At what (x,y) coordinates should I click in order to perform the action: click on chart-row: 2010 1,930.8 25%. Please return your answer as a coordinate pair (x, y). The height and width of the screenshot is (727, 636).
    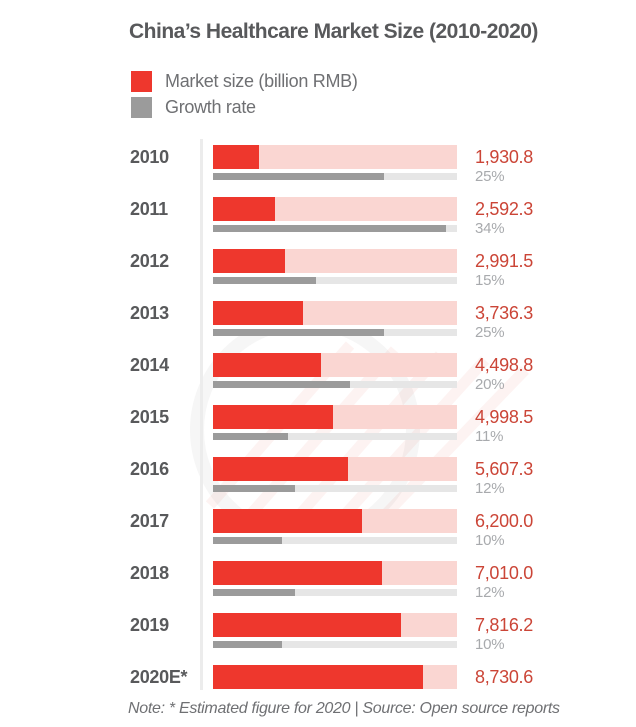
    Looking at the image, I should click on (318, 171).